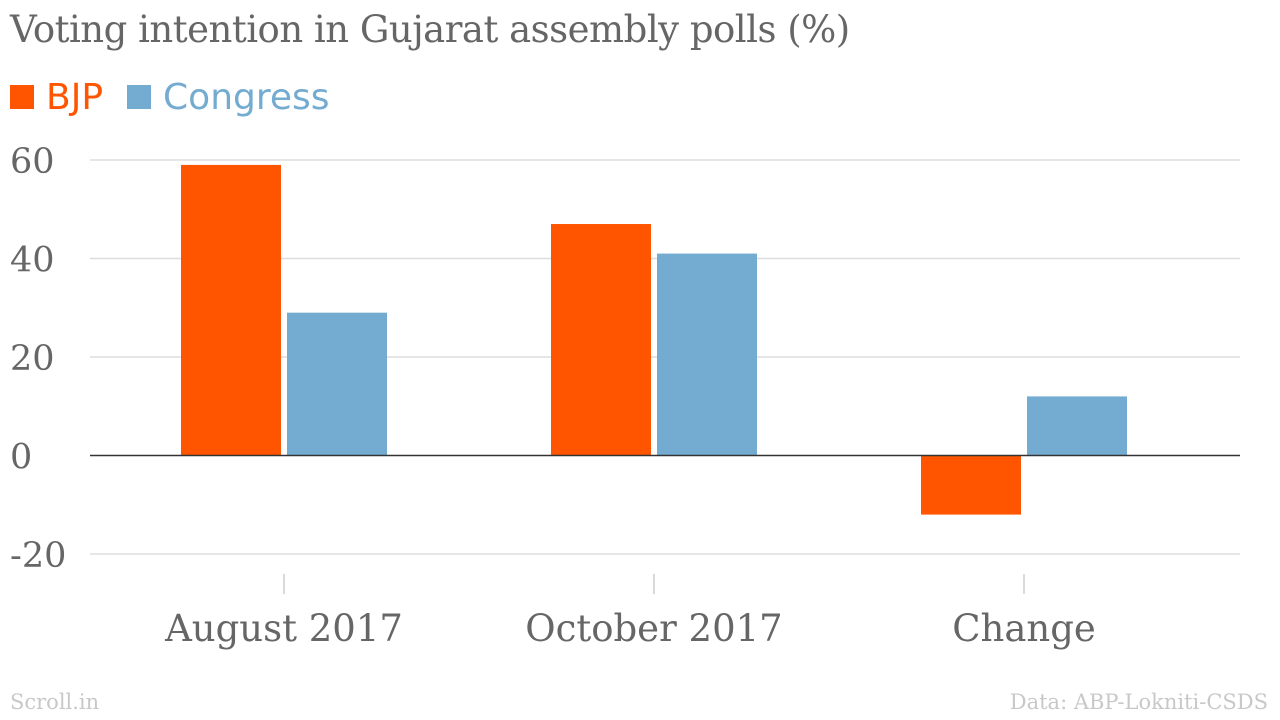  What do you see at coordinates (75, 97) in the screenshot?
I see `legend-label-bjp: BJP` at bounding box center [75, 97].